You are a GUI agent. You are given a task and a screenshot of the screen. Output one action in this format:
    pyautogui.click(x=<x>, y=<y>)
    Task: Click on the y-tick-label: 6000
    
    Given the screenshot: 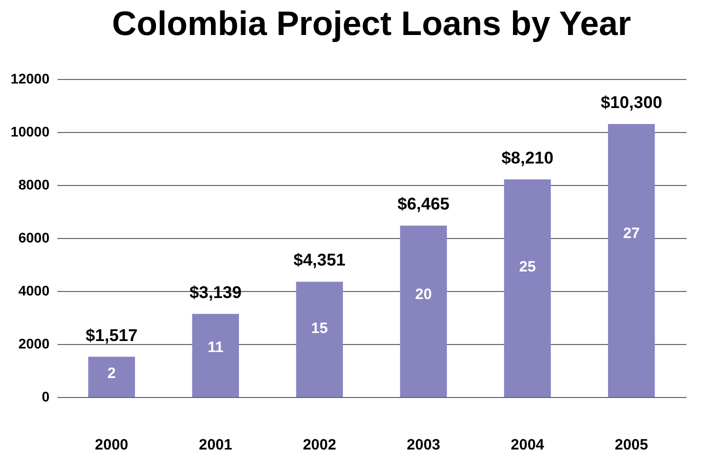 What is the action you would take?
    pyautogui.click(x=34, y=238)
    